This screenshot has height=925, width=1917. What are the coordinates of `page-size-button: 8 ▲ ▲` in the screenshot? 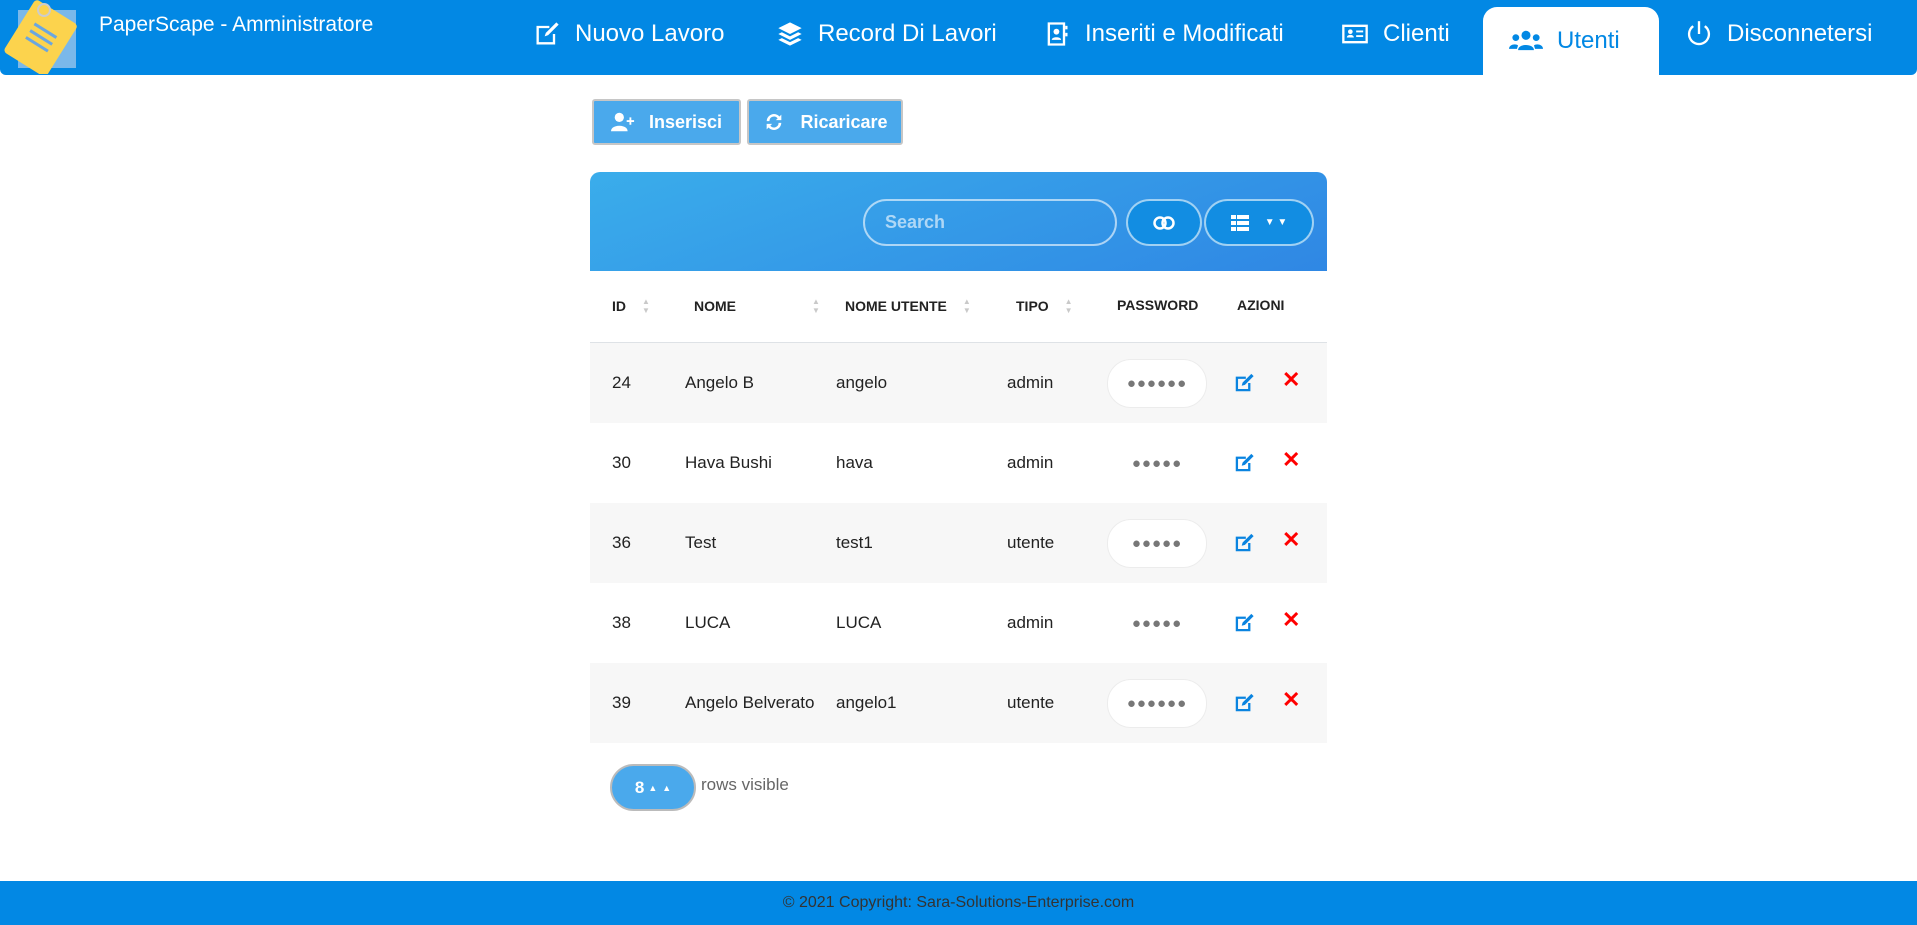 It's located at (653, 787).